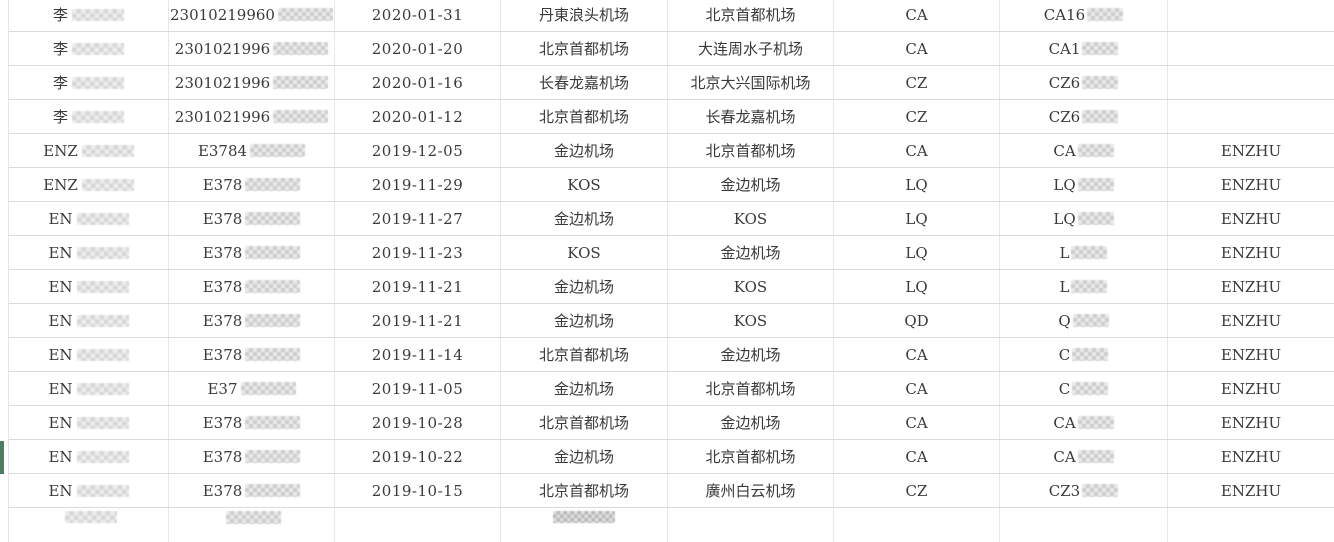 The image size is (1334, 542). Describe the element at coordinates (418, 388) in the screenshot. I see `cell-date: 2019-11-05` at that location.